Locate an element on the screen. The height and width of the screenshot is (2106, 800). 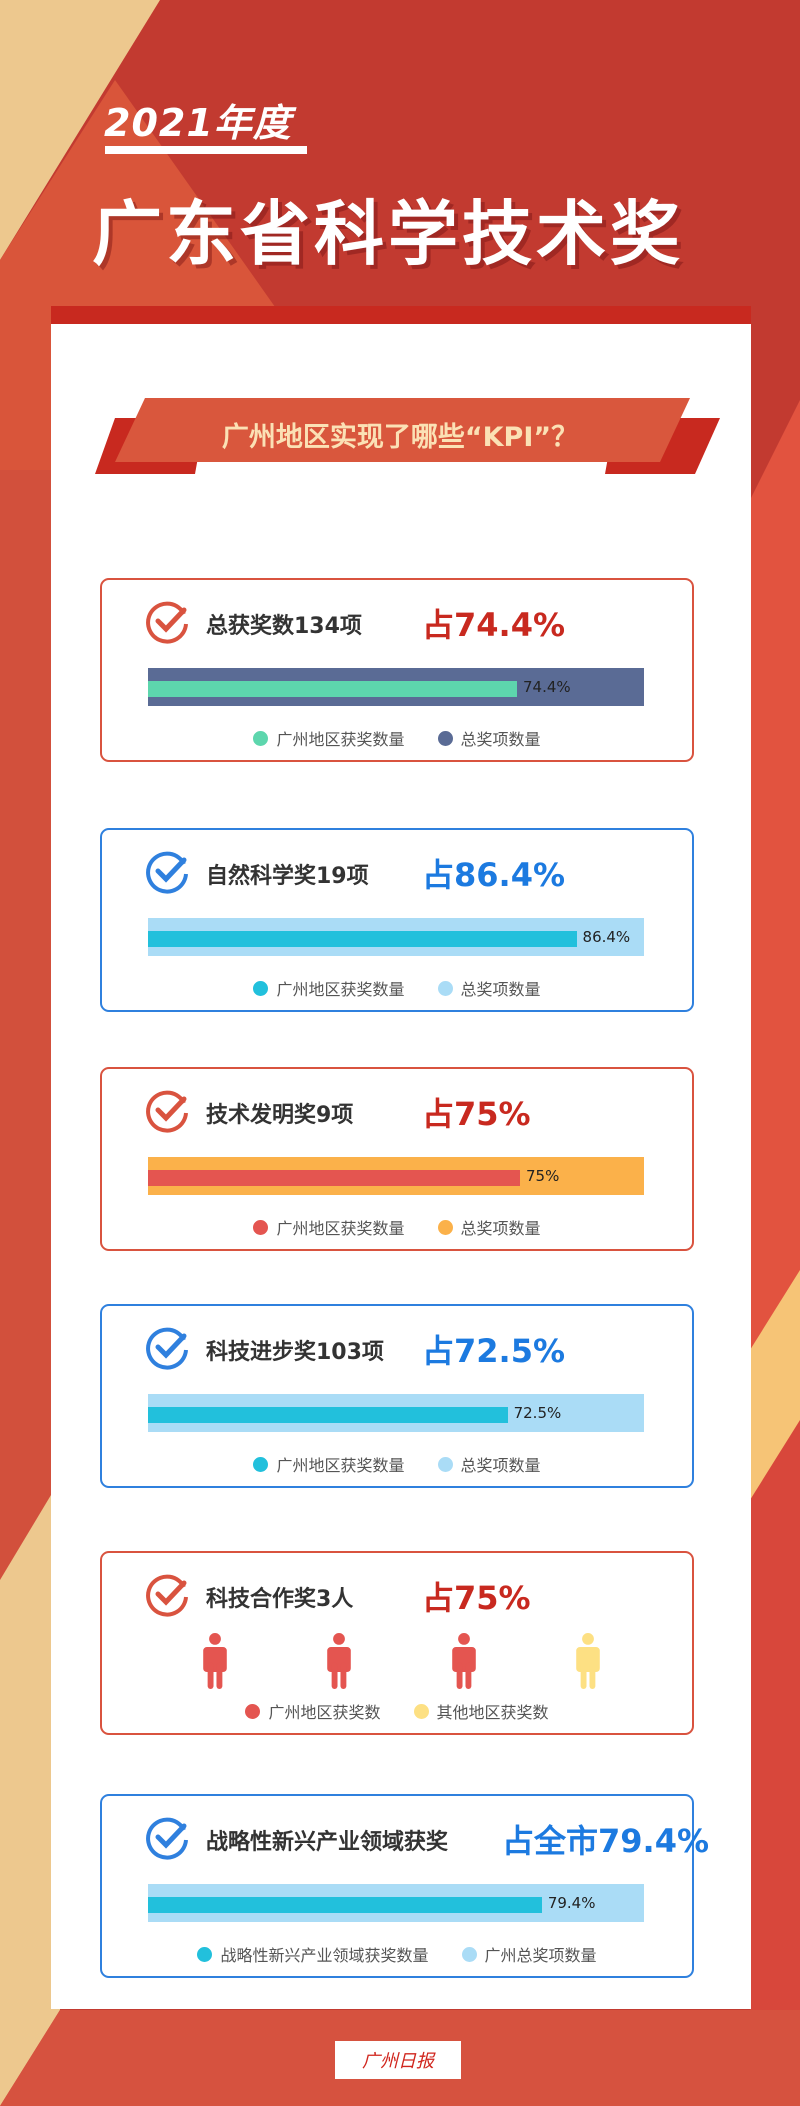
total-bar: 72.5% is located at coordinates (396, 1413).